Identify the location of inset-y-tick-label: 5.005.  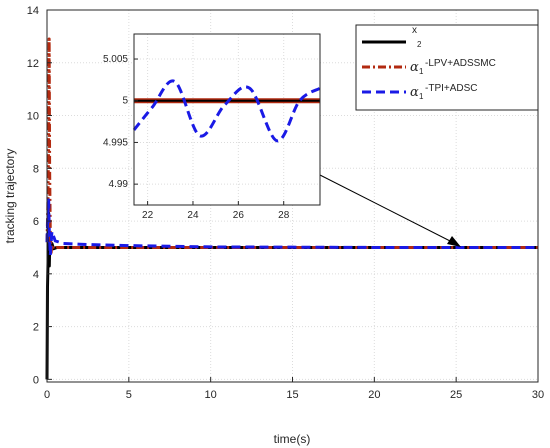
(115, 59).